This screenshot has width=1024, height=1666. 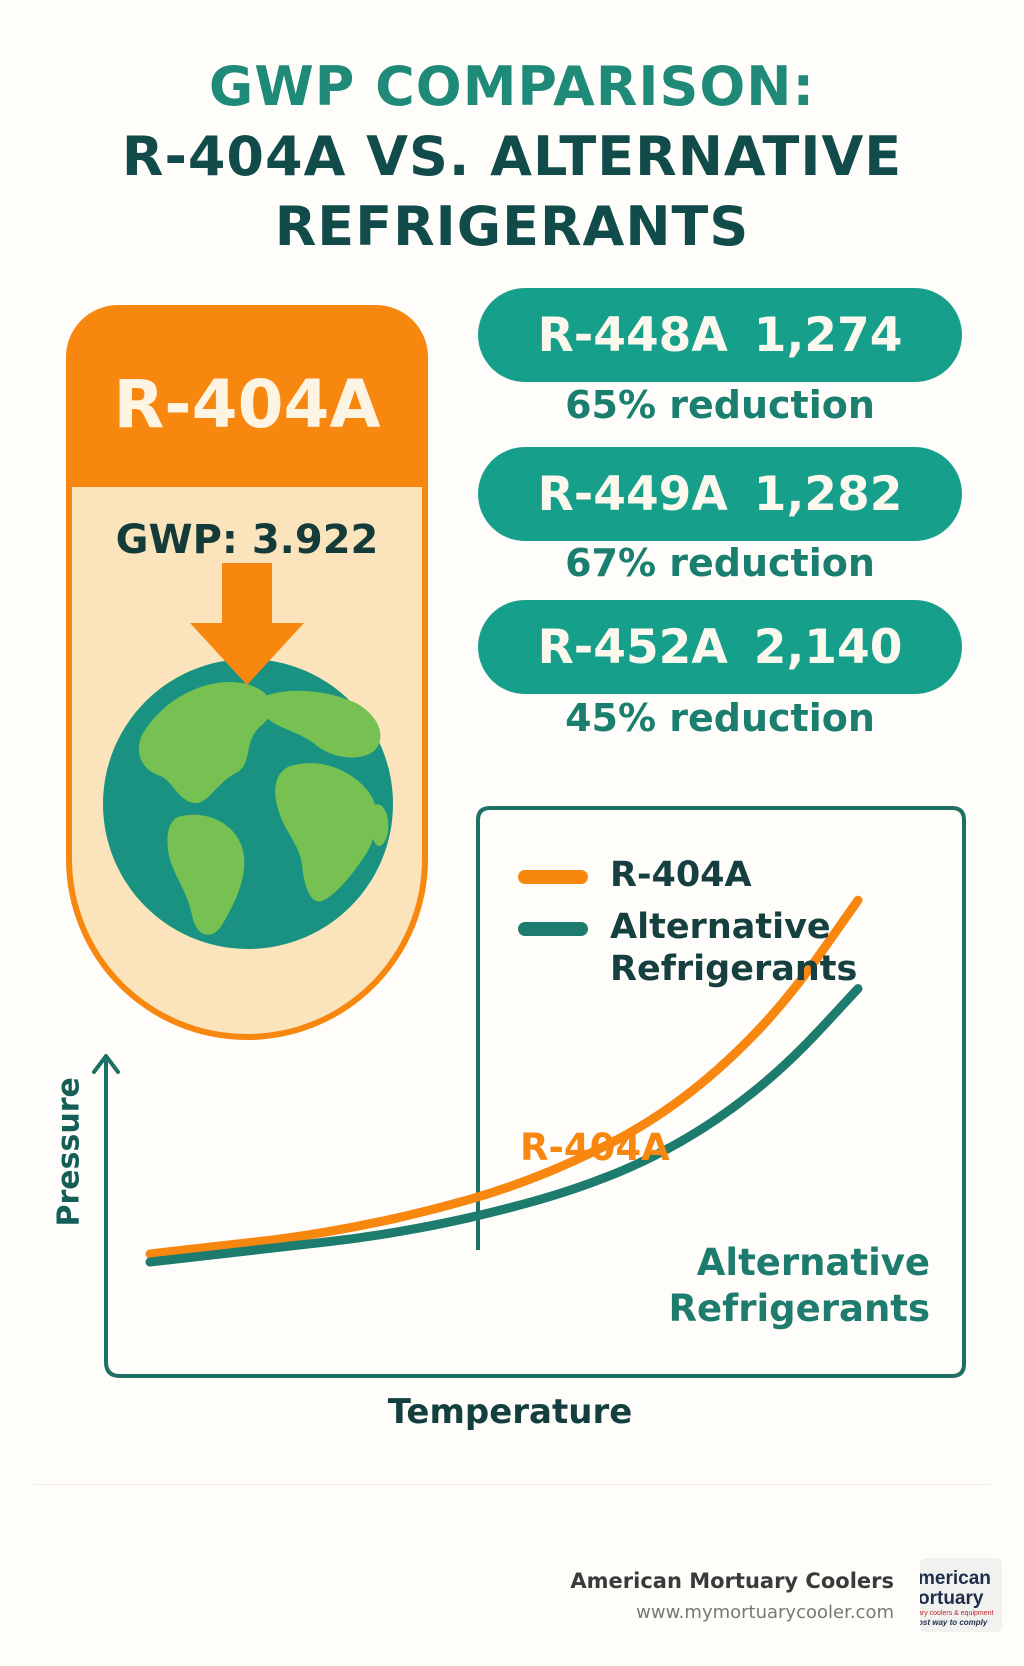 I want to click on legend-entry-alternatives: Alternative Refrigerants, so click(x=708, y=948).